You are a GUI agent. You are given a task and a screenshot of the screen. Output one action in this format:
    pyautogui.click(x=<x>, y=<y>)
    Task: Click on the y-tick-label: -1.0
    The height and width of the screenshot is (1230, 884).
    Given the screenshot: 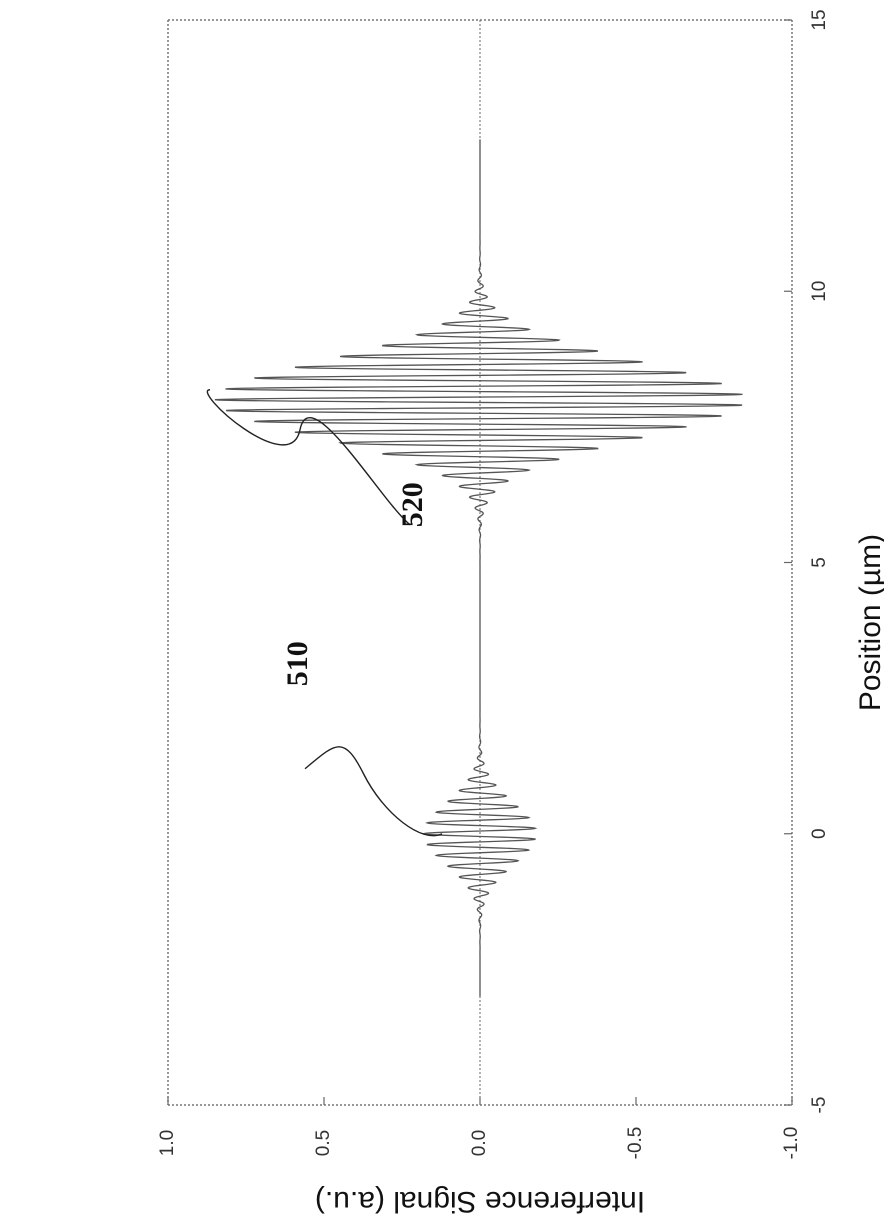 What is the action you would take?
    pyautogui.click(x=791, y=1143)
    